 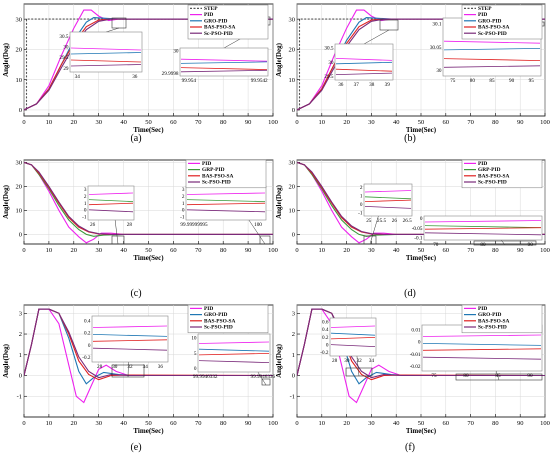 I want to click on legend-entry: GRO-PID, so click(x=215, y=315).